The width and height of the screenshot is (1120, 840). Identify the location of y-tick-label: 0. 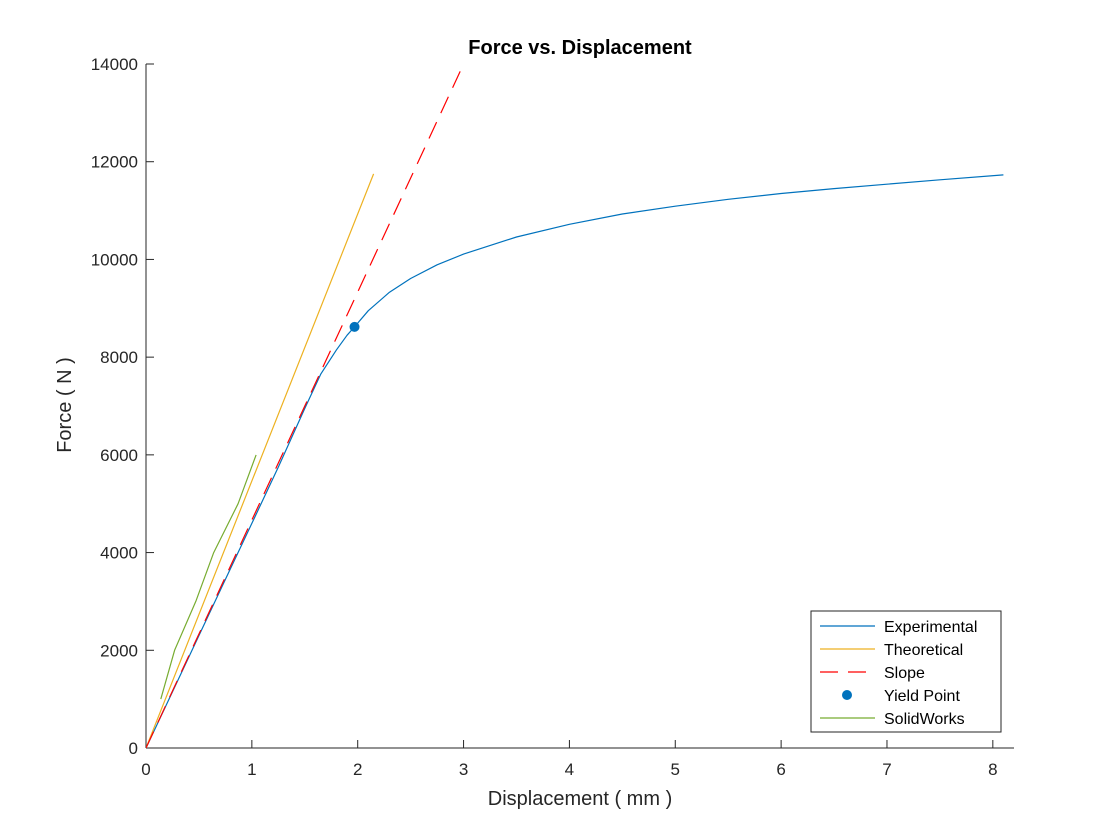
(133, 748).